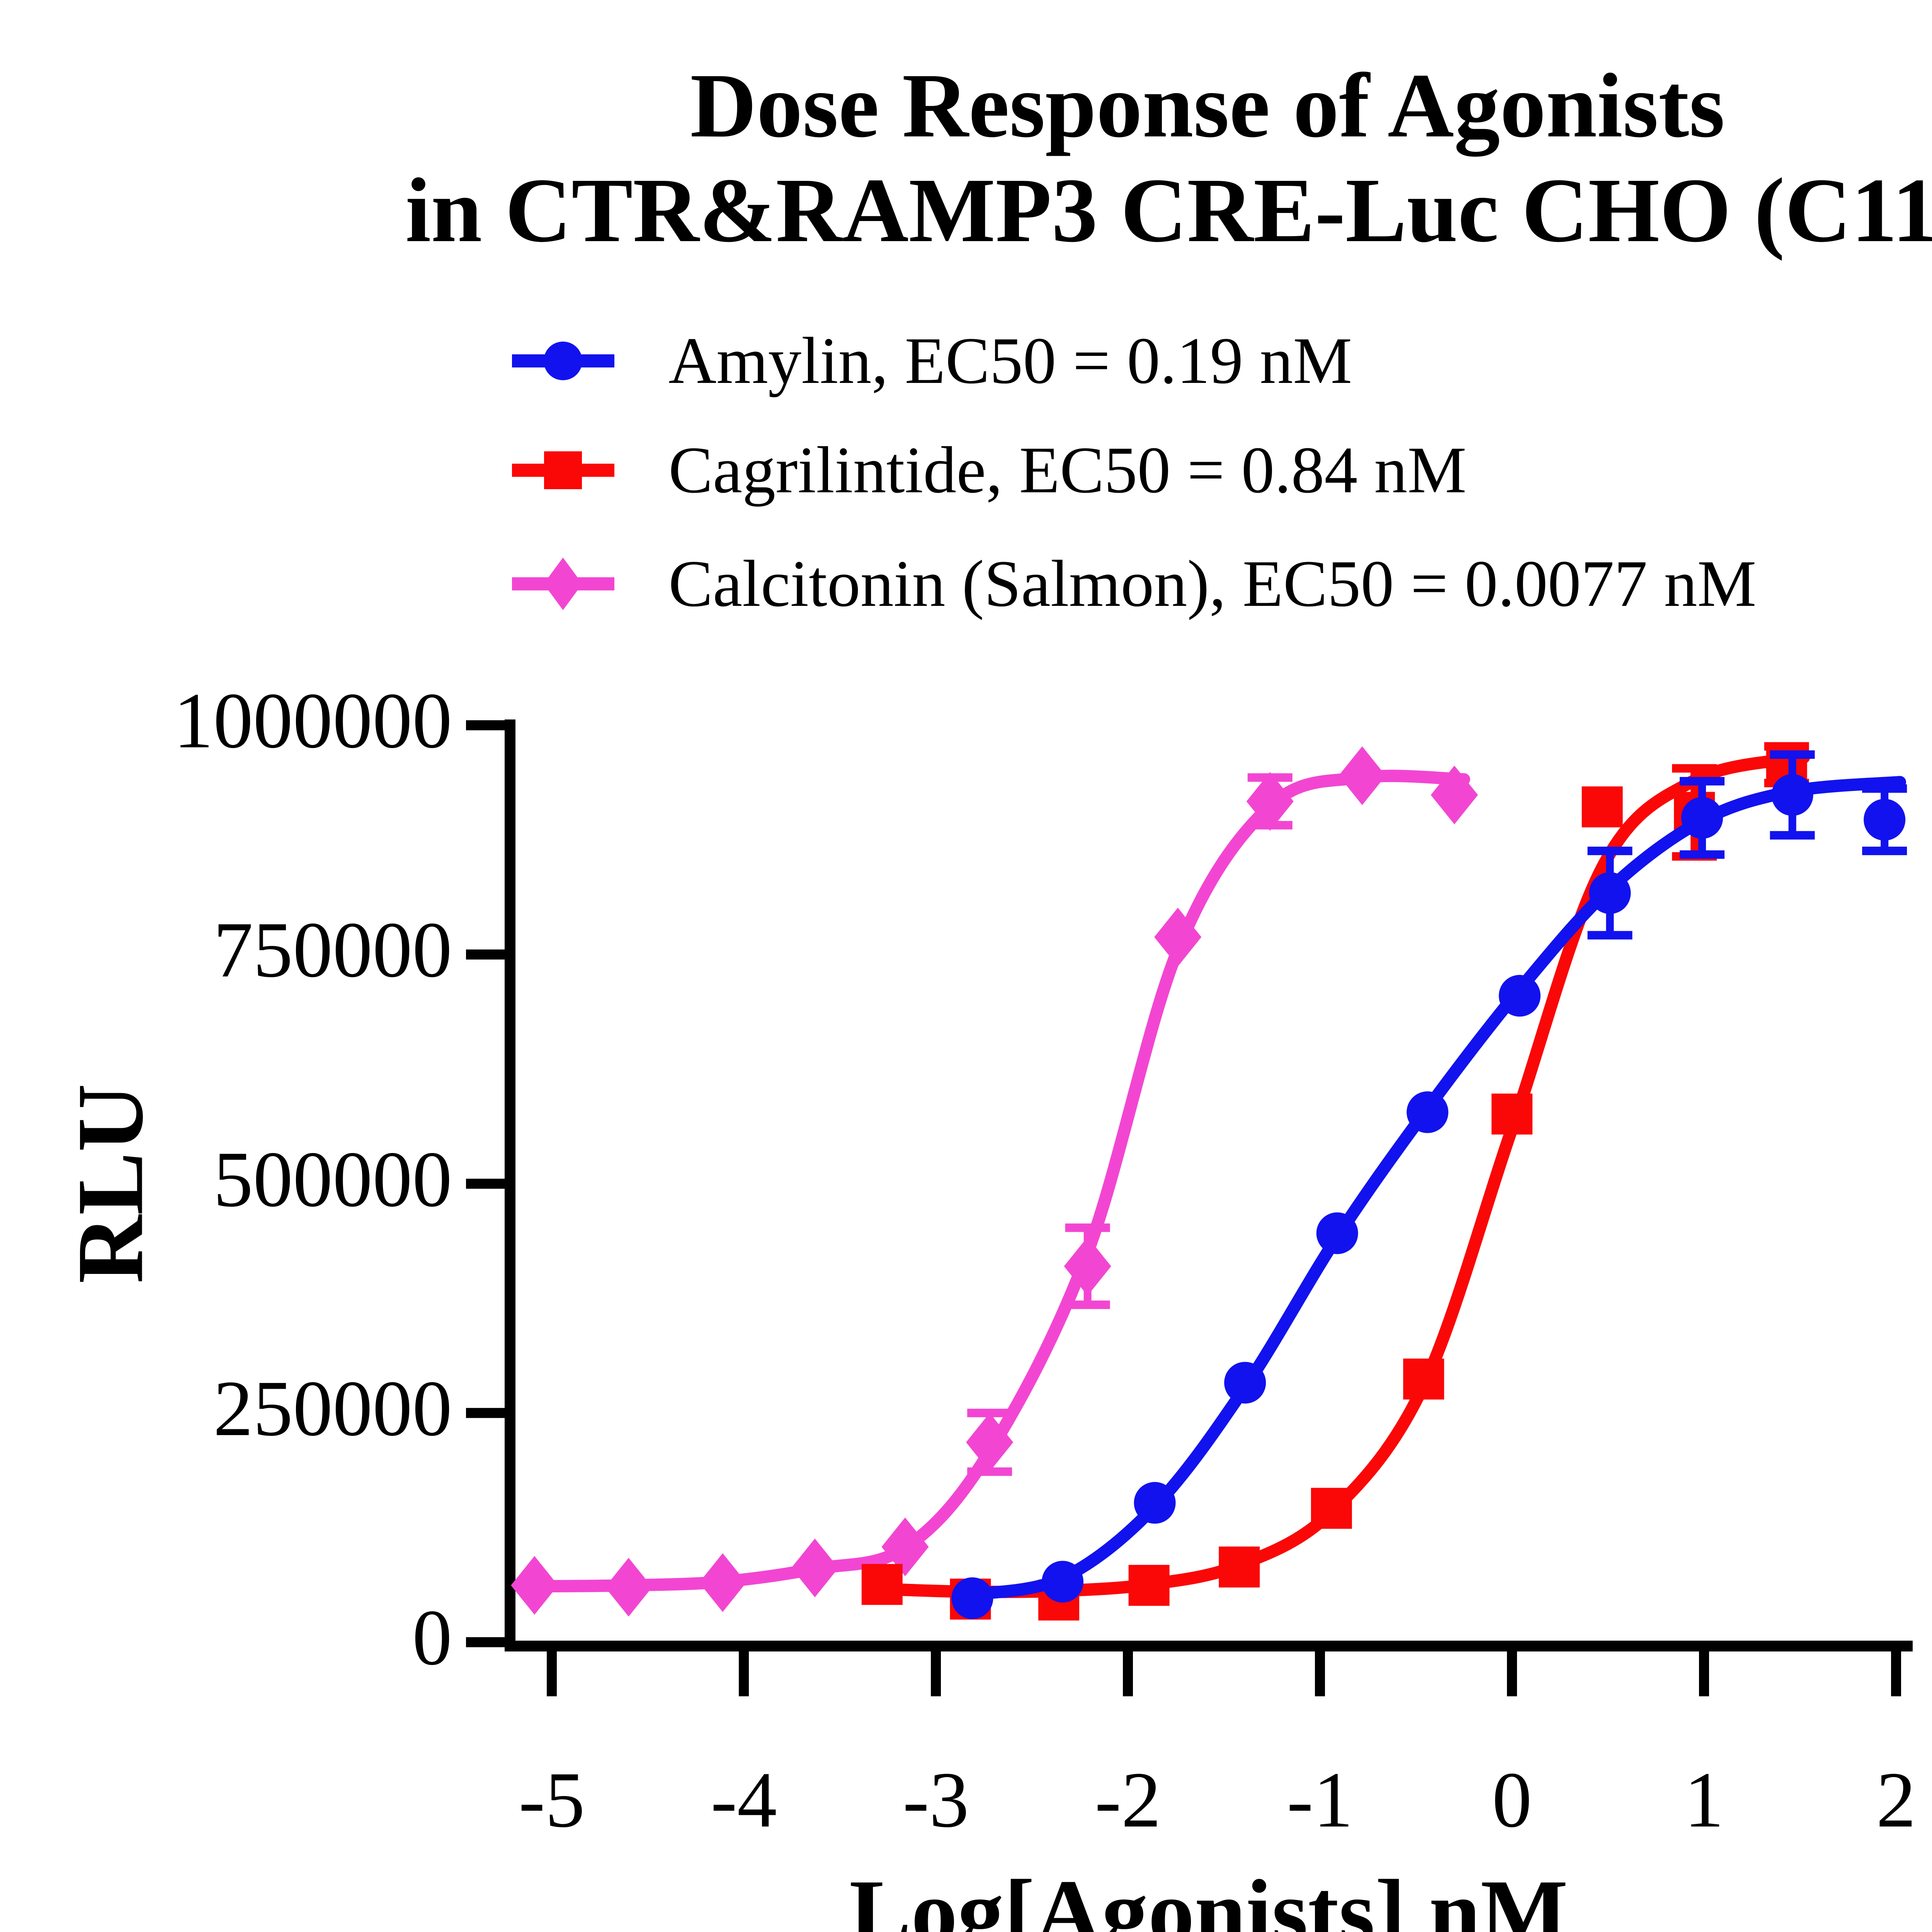 This screenshot has width=1932, height=1932. What do you see at coordinates (1512, 1799) in the screenshot?
I see `x-tick-label: 0` at bounding box center [1512, 1799].